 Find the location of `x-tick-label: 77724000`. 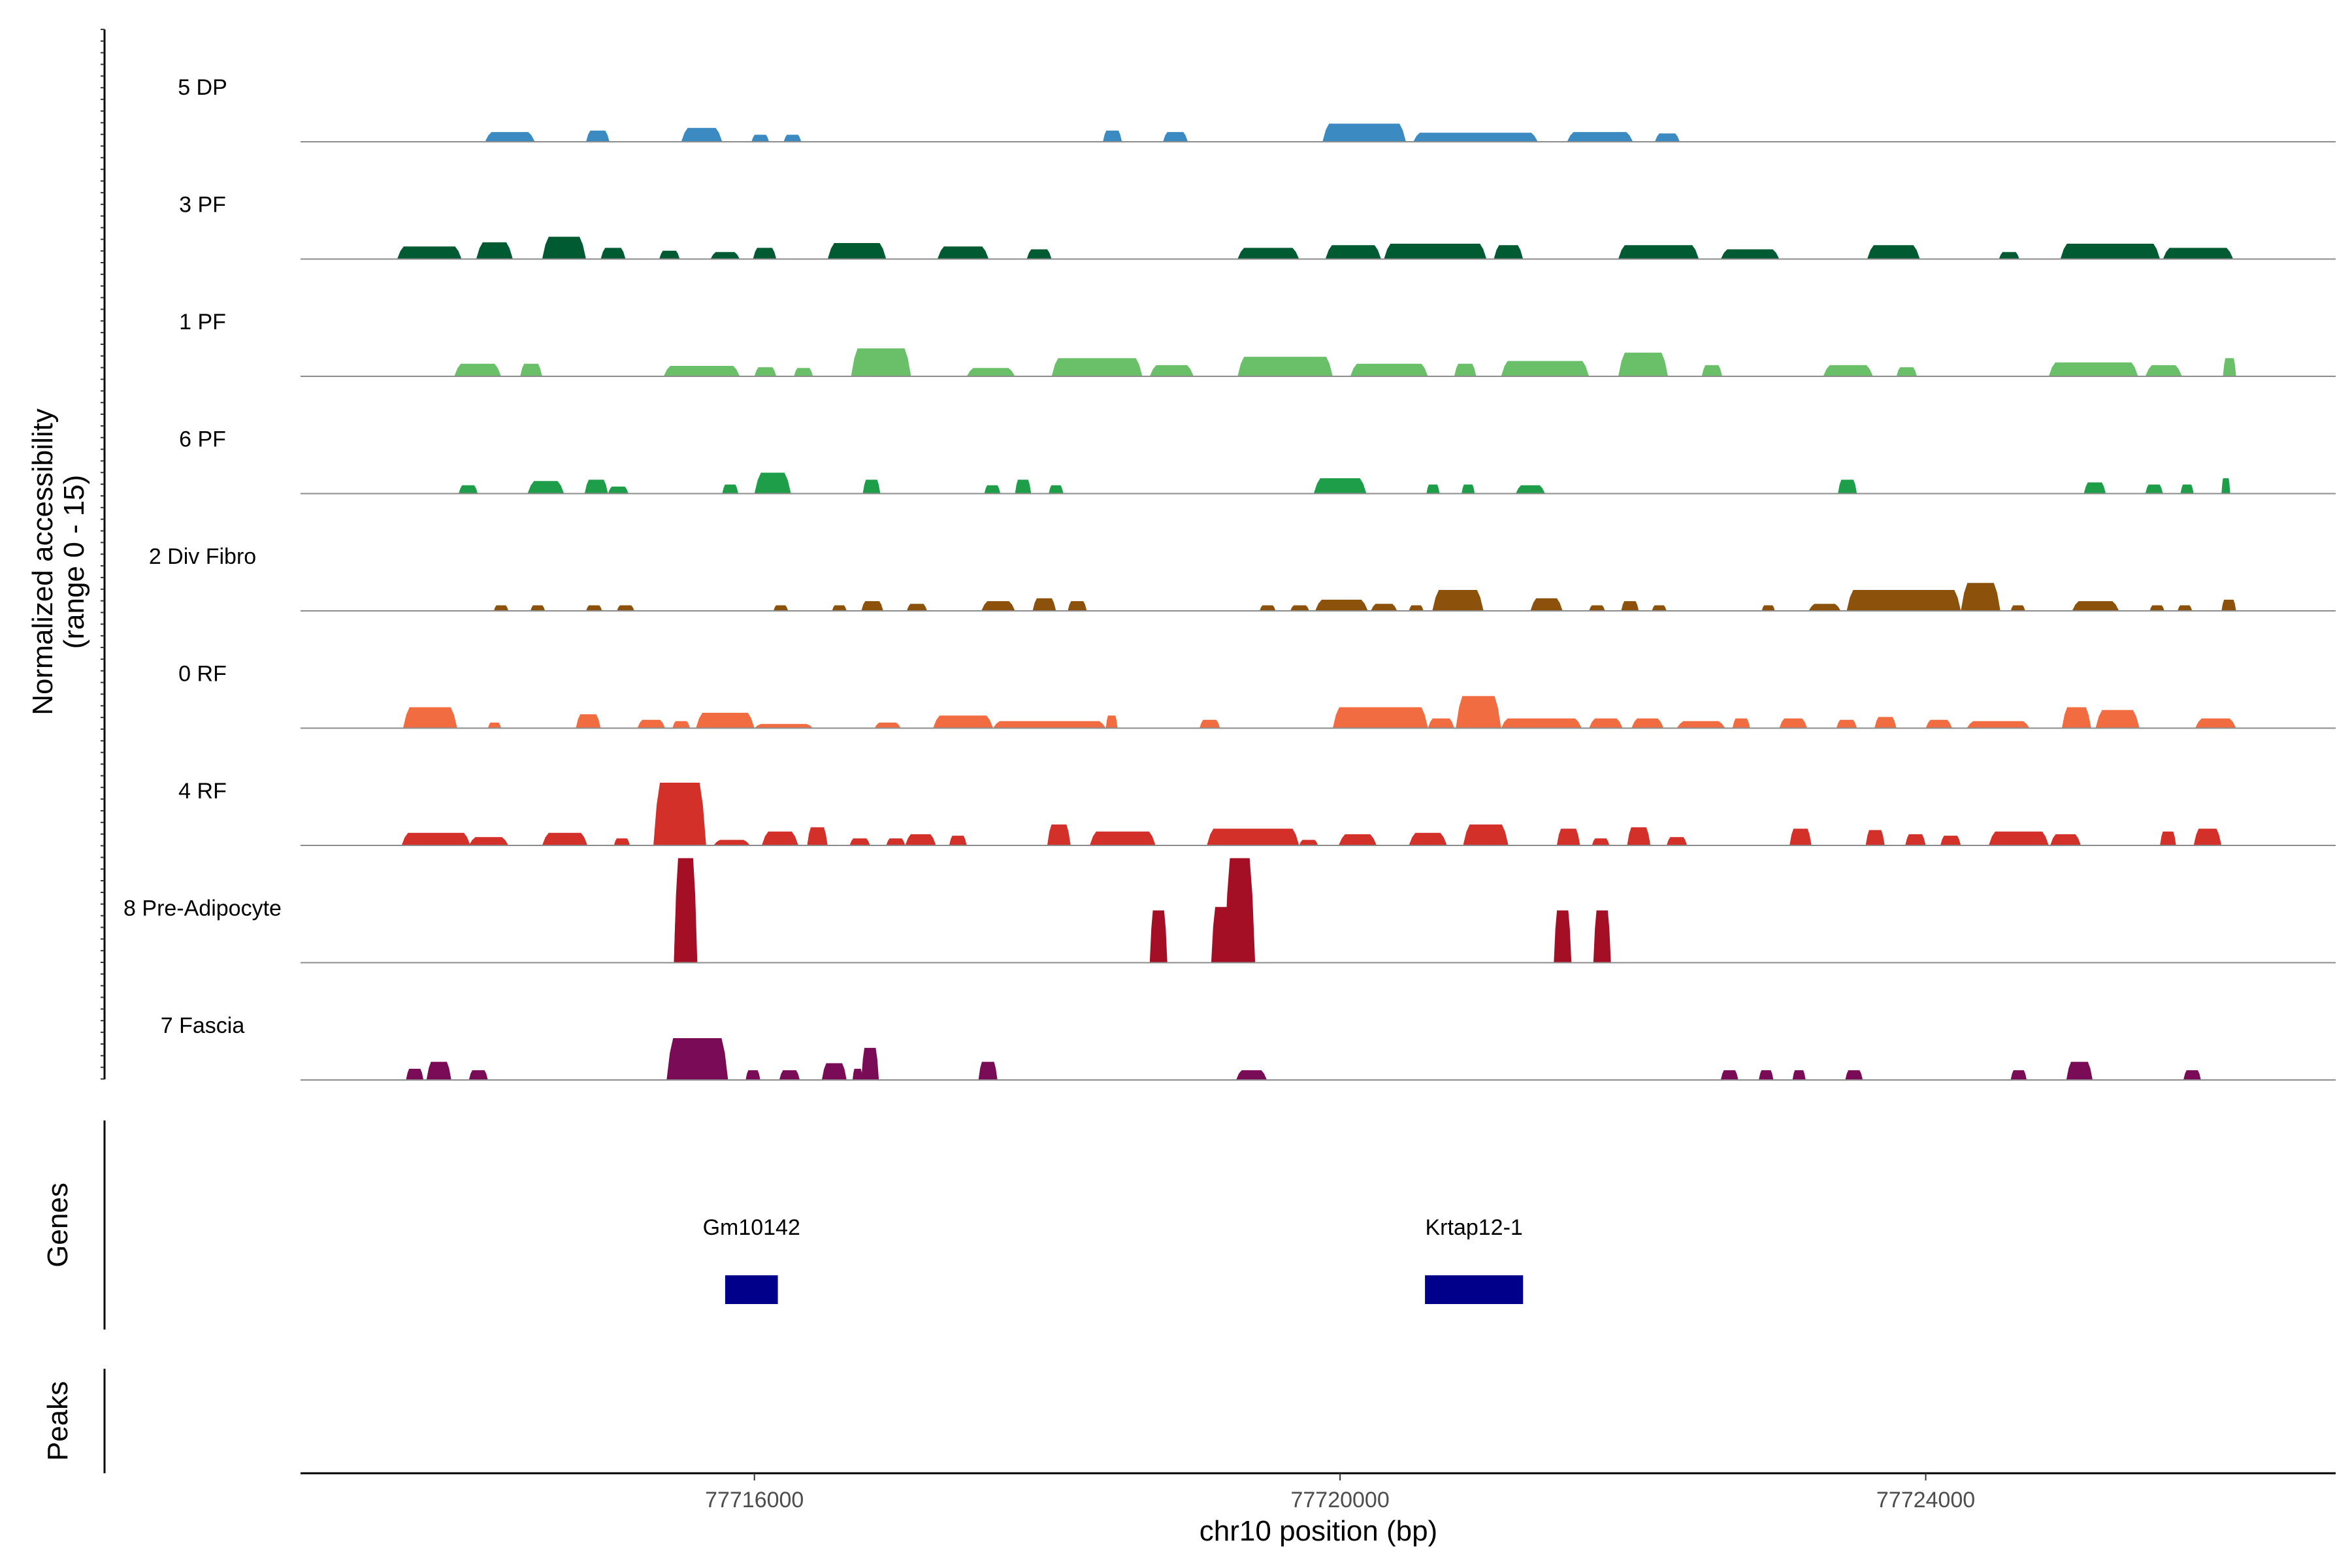

x-tick-label: 77724000 is located at coordinates (1925, 1500).